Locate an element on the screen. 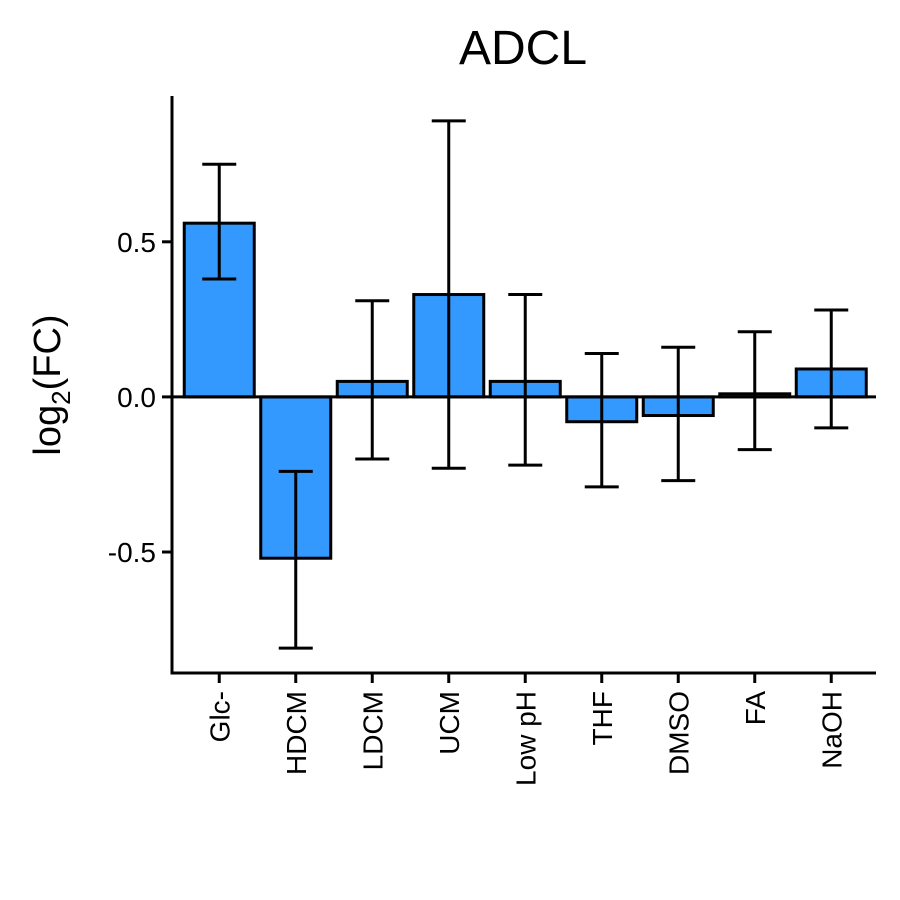  y-tick-label: -0.5 is located at coordinates (132, 552).